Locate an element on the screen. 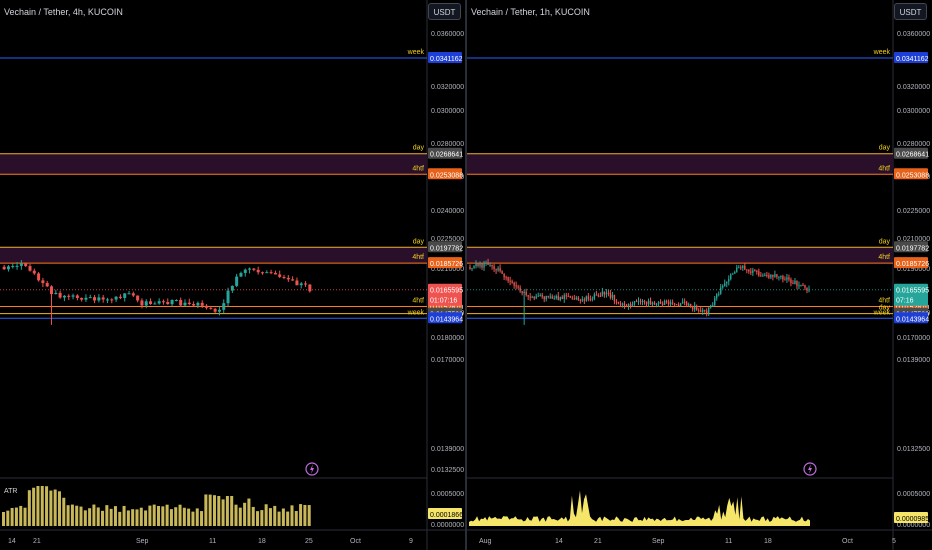  bar-countdown: 01:07:16 is located at coordinates (443, 301).